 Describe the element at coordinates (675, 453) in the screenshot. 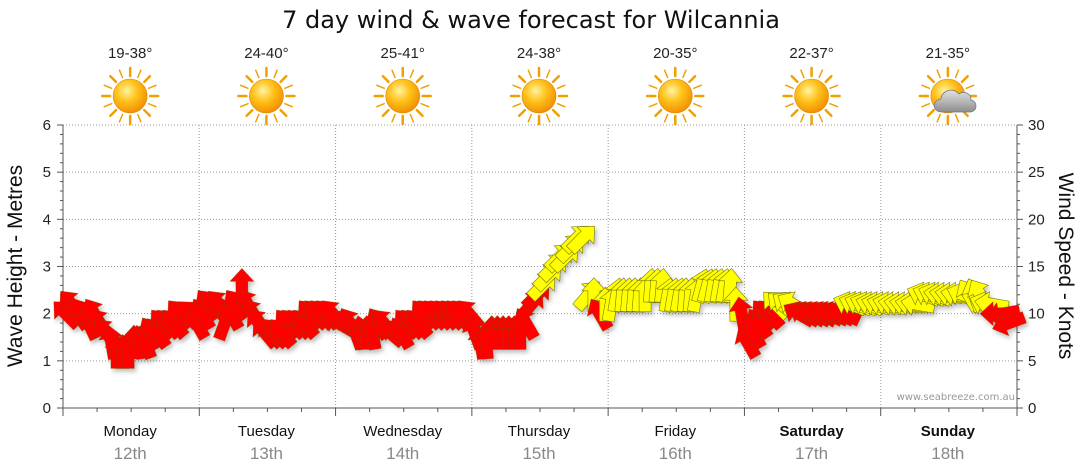

I see `day-date-friday: 16th` at that location.